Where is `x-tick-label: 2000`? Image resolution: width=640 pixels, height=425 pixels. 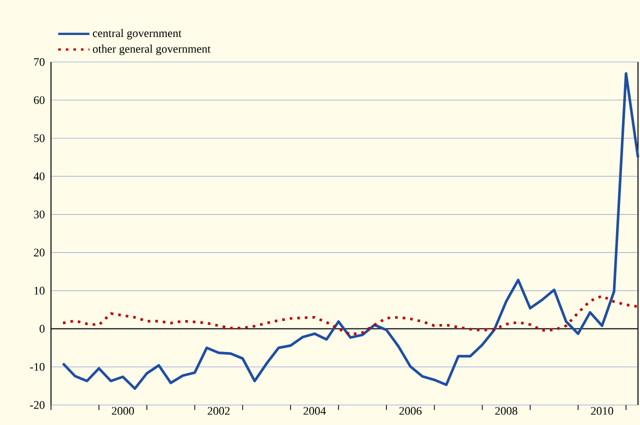
x-tick-label: 2000 is located at coordinates (123, 411).